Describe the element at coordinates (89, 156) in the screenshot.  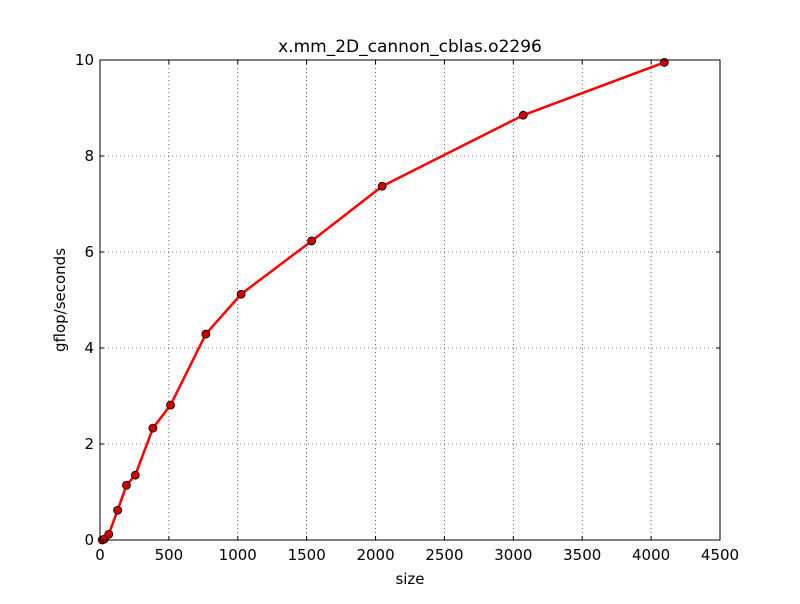
I see `y-tick-label: 8` at that location.